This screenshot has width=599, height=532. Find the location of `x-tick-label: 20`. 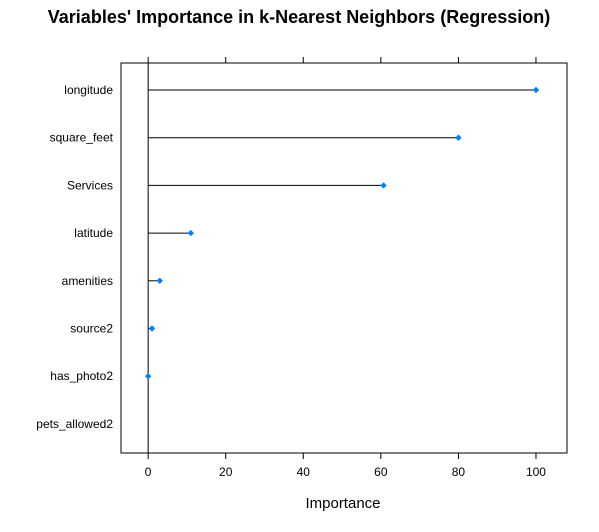

x-tick-label: 20 is located at coordinates (226, 472).